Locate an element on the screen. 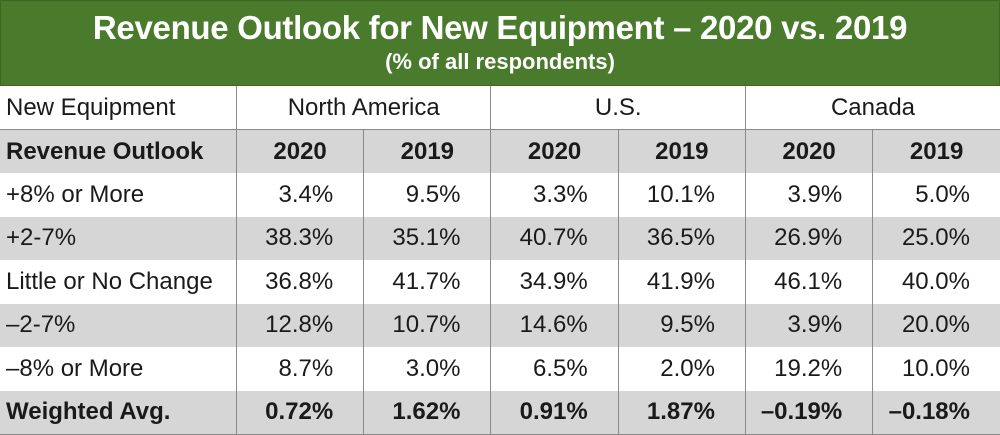 Image resolution: width=1000 pixels, height=435 pixels. value-cell: 1.87% is located at coordinates (682, 412).